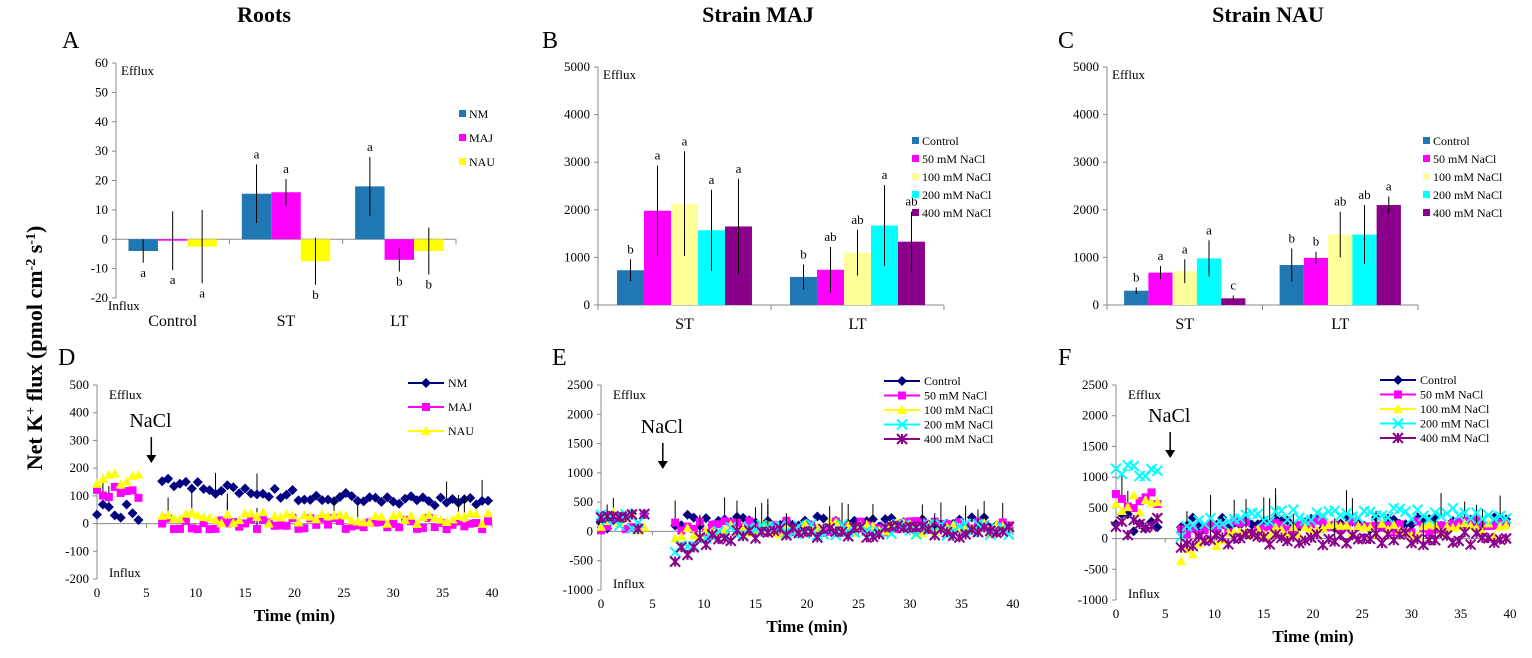 Image resolution: width=1532 pixels, height=658 pixels. I want to click on column-title-nau: Strain NAU, so click(1268, 14).